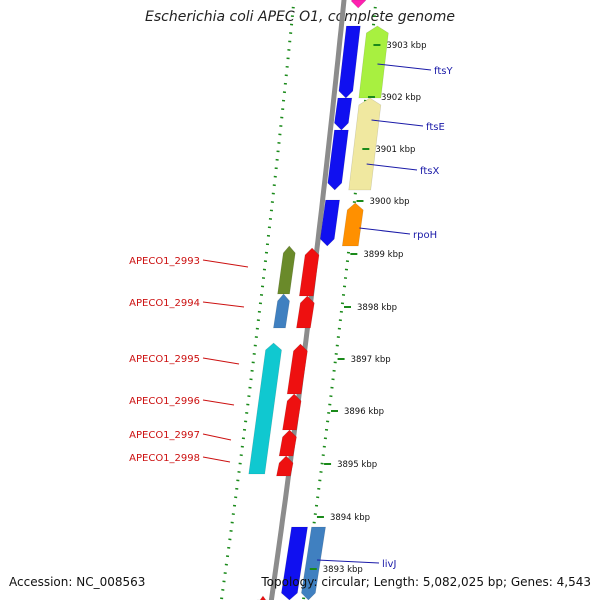 This screenshot has height=600, width=600. Describe the element at coordinates (357, 465) in the screenshot. I see `scale-tick-label: 3895 kbp` at that location.